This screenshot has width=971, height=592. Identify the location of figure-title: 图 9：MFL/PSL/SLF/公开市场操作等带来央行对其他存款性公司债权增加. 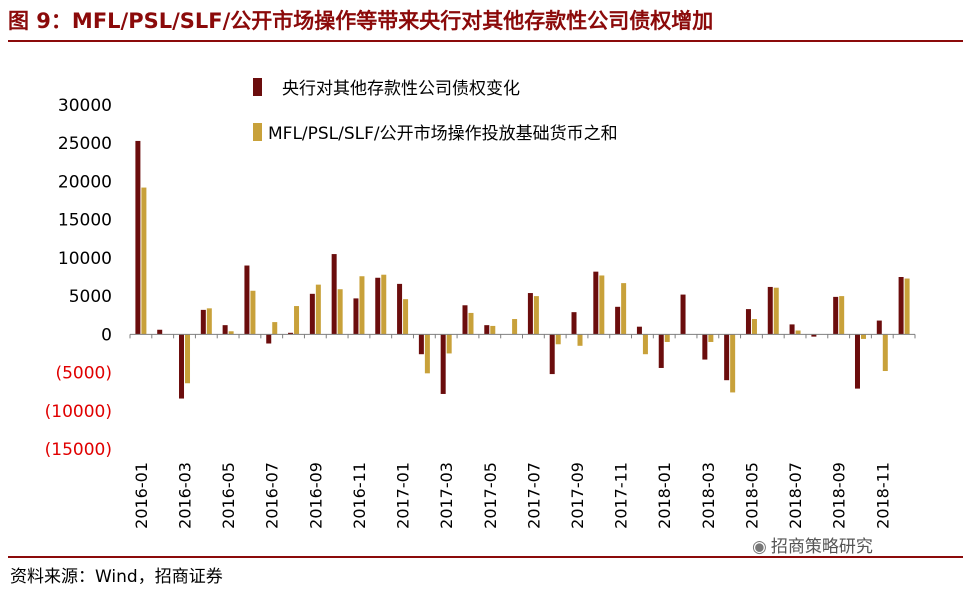
(361, 21).